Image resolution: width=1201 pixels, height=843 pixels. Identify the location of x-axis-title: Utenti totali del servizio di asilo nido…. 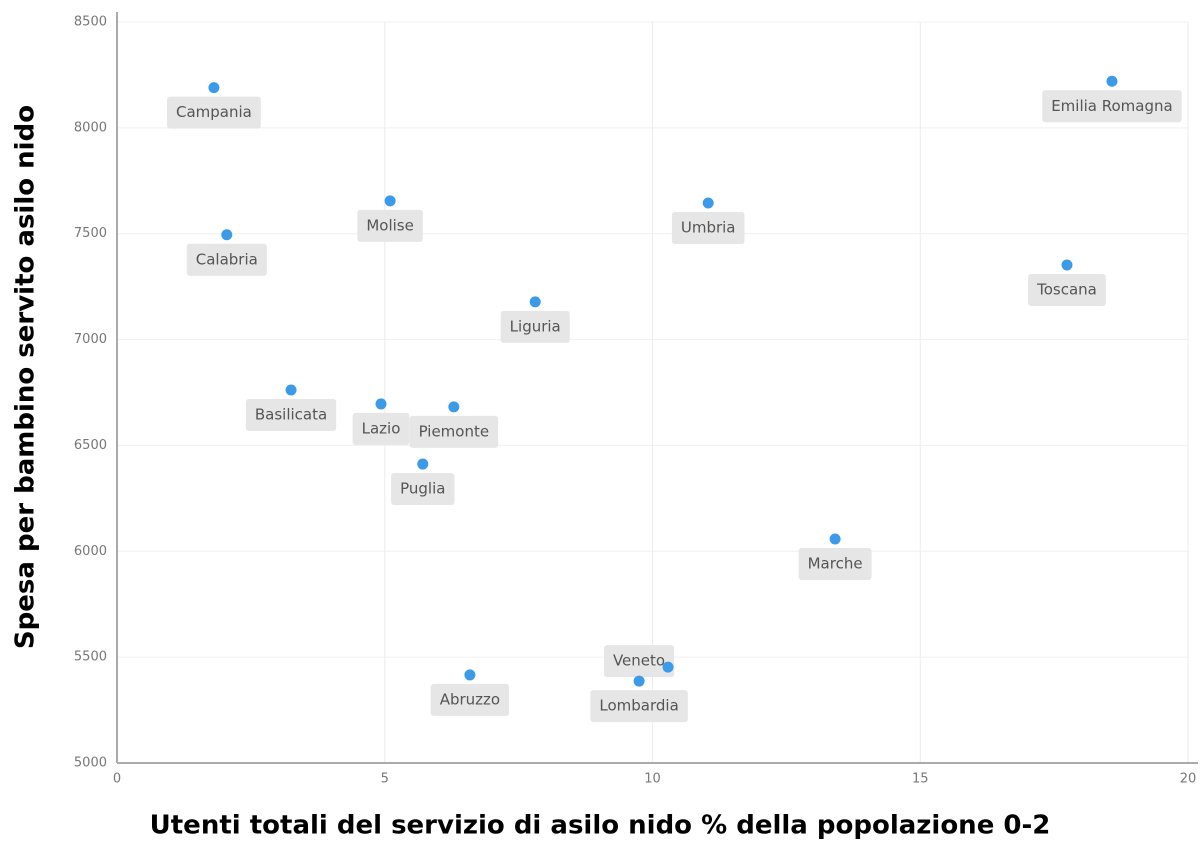
(600, 826).